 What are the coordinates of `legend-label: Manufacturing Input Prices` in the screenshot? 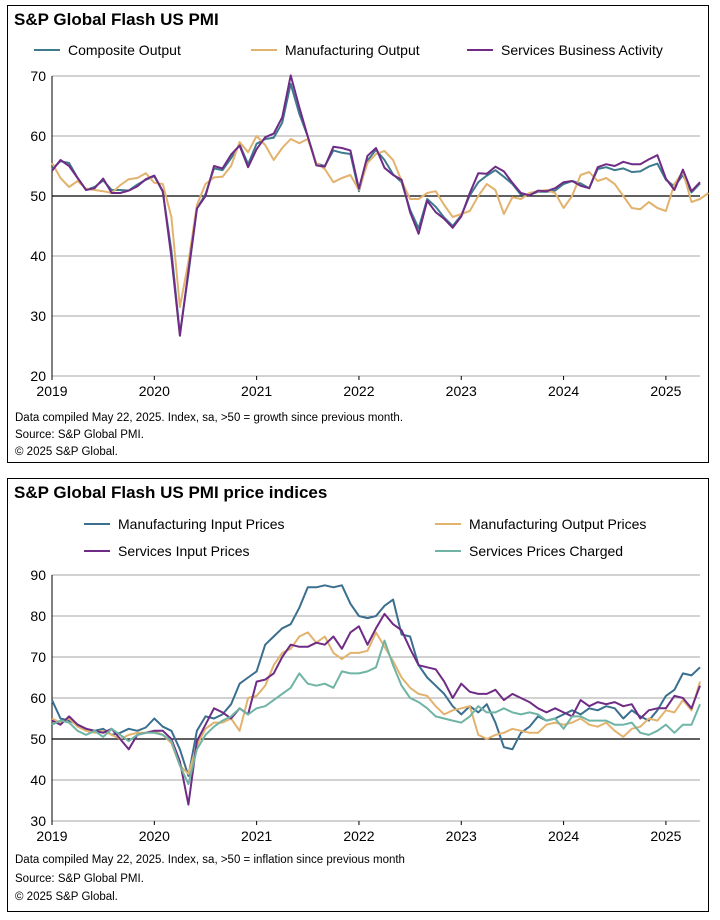 It's located at (201, 524).